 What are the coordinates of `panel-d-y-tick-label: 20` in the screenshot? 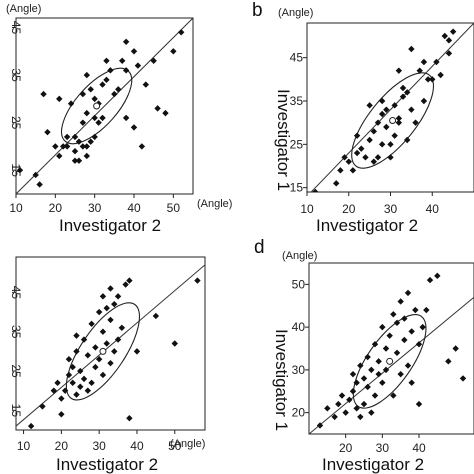 It's located at (299, 413).